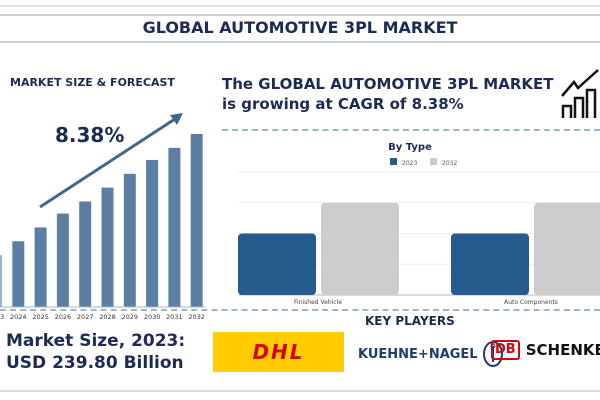 This screenshot has width=600, height=400. What do you see at coordinates (431, 354) in the screenshot?
I see `kuehne-nagel-logo: KUEHNE+NAGEL` at bounding box center [431, 354].